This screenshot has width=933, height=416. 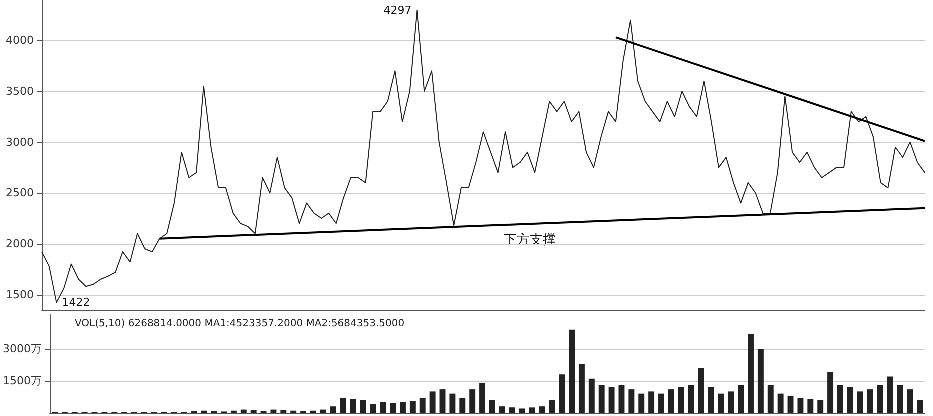 What do you see at coordinates (20, 41) in the screenshot?
I see `y-tick-label: 4000` at bounding box center [20, 41].